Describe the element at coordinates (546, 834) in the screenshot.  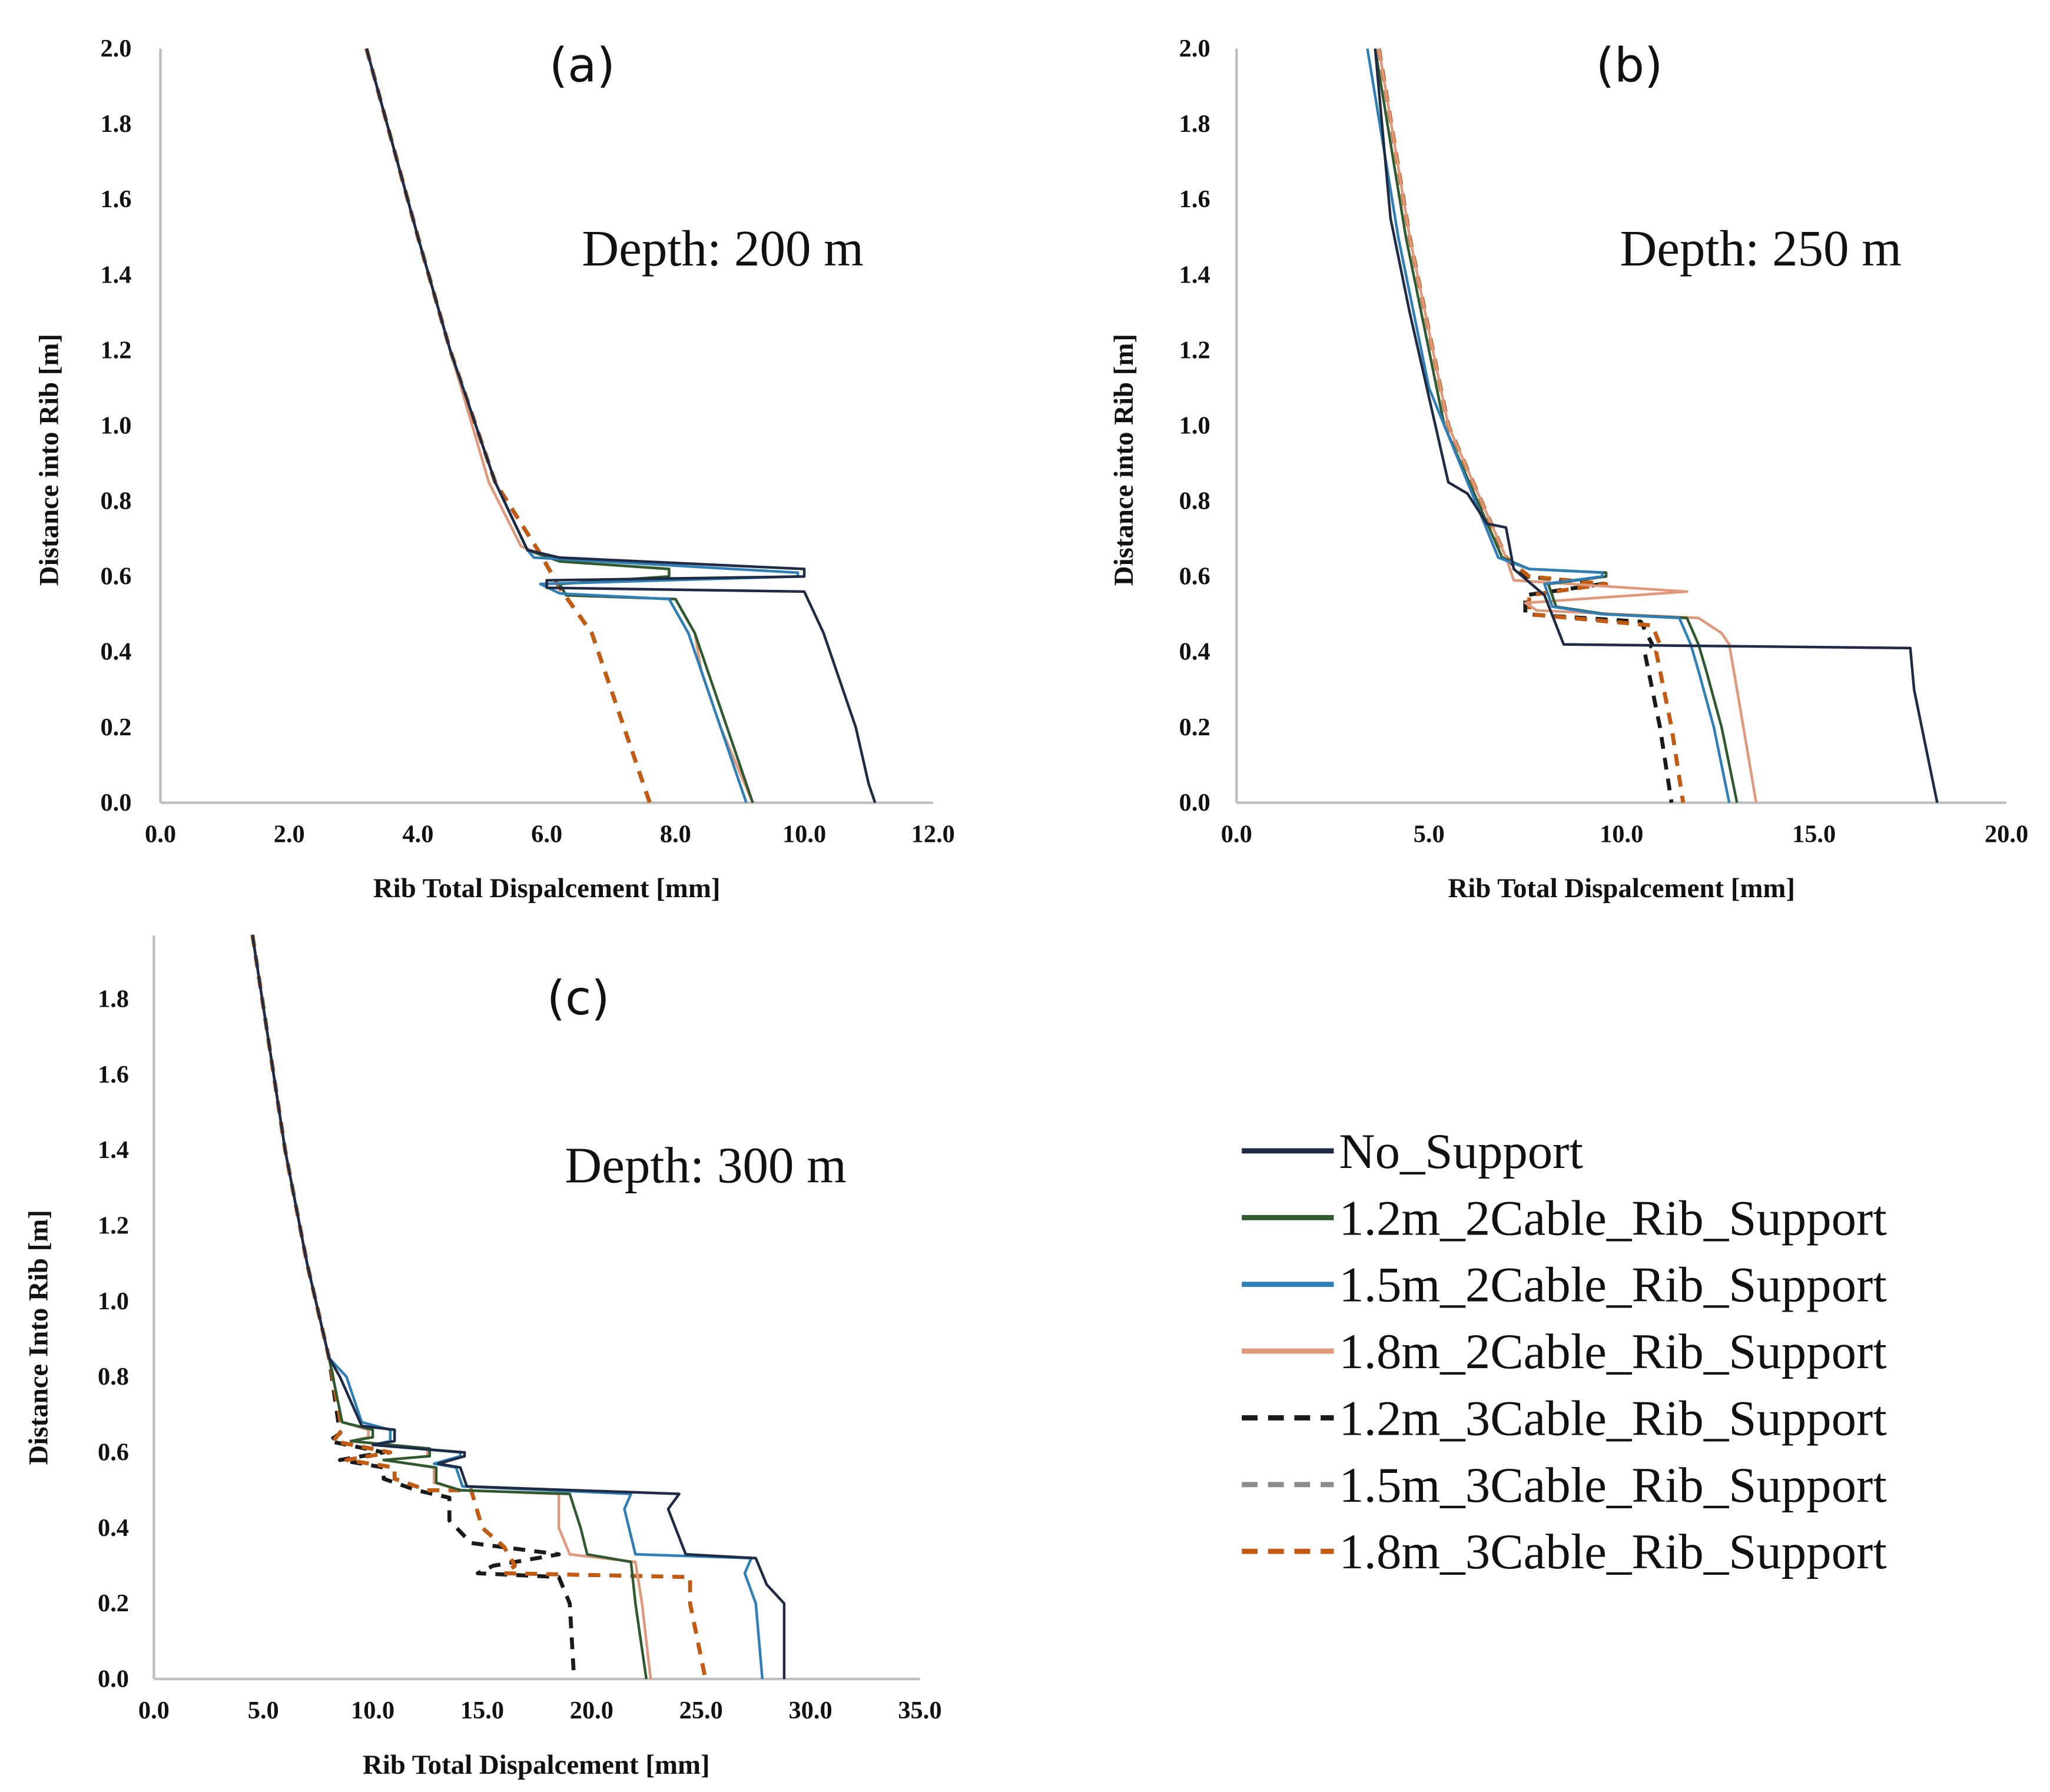
I see `x-tick-label: 6.0` at that location.